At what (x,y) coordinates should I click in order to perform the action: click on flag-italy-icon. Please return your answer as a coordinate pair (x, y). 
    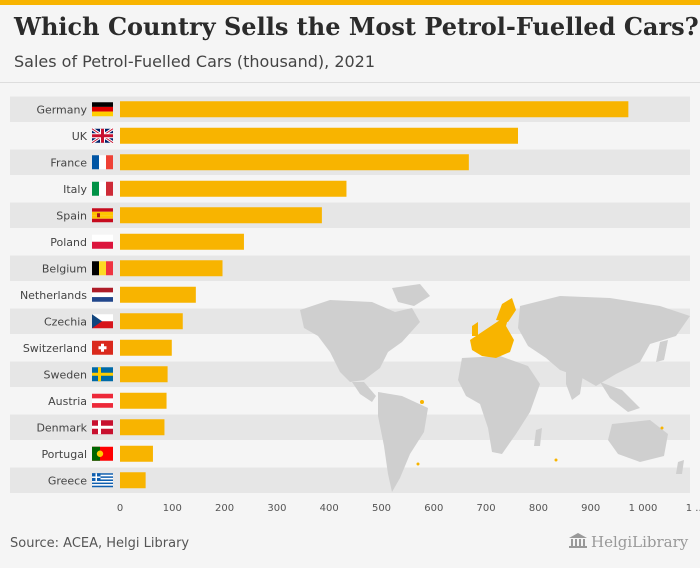
    Looking at the image, I should click on (102, 188).